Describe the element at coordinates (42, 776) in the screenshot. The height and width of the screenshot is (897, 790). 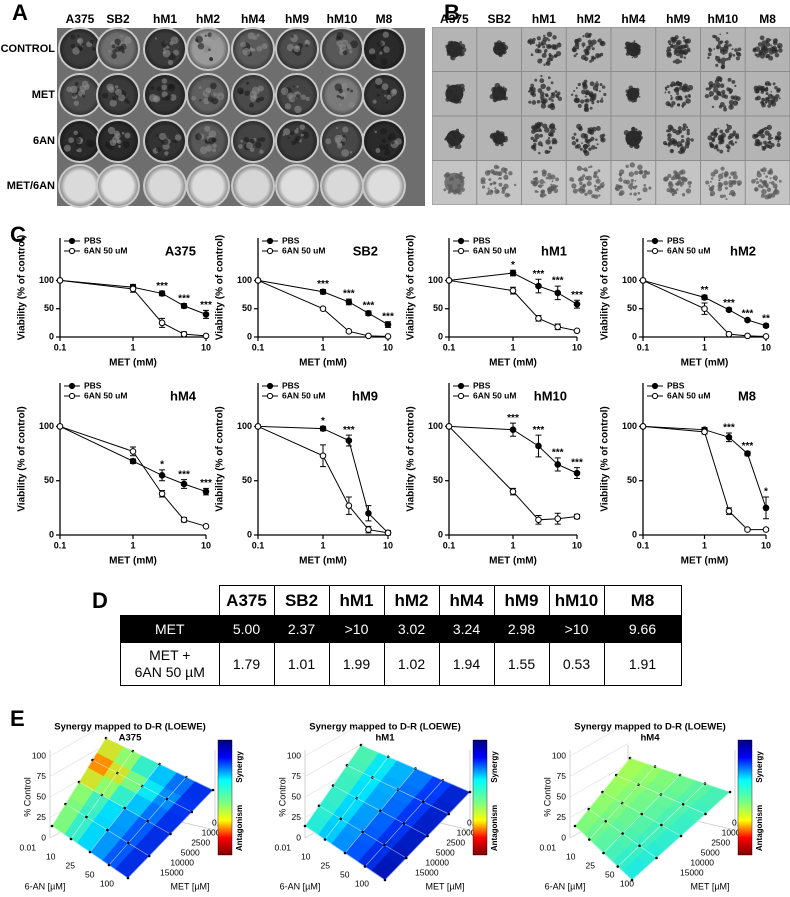
I see `z-tick-label: 75` at that location.